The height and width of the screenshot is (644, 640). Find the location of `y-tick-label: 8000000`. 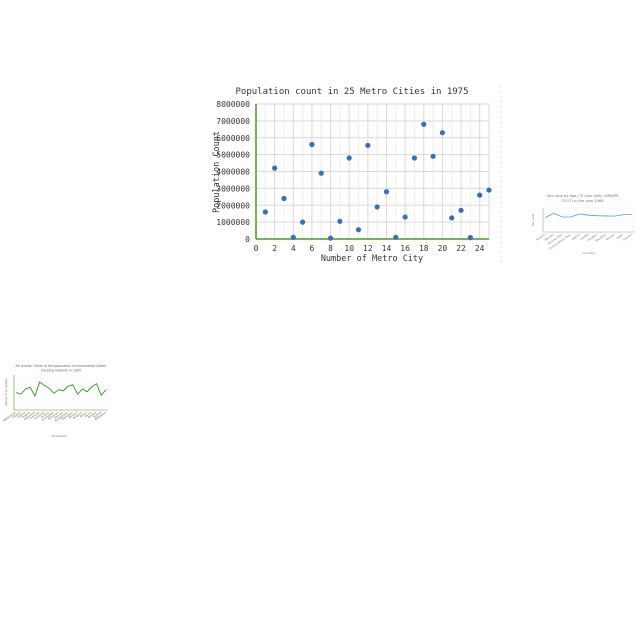

y-tick-label: 8000000 is located at coordinates (233, 104).